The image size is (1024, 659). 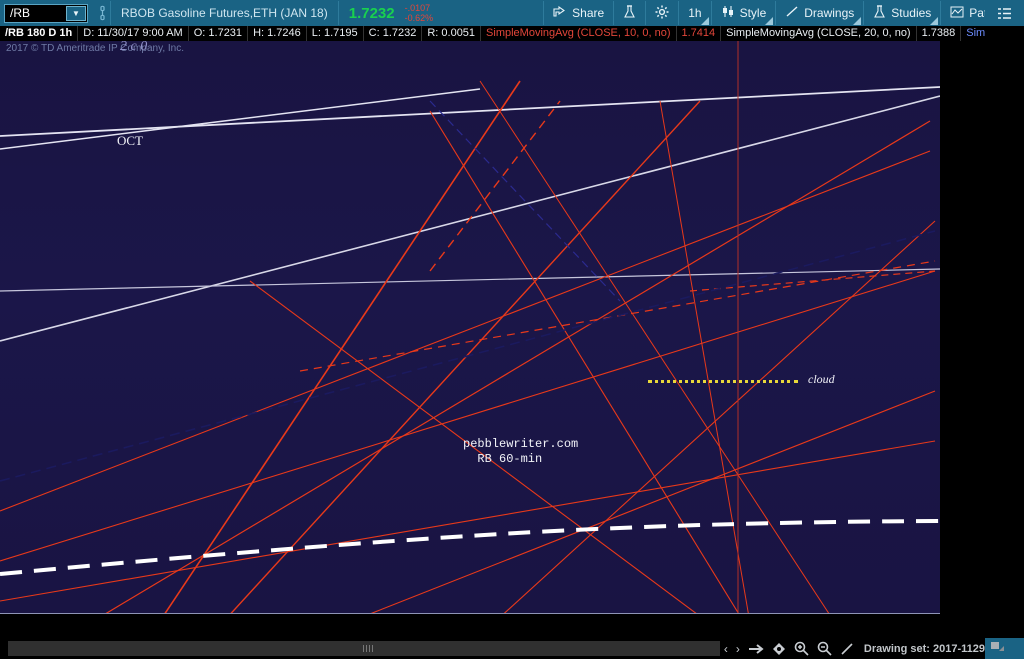 I want to click on chart-spec: /RB 180 D 1h, so click(x=39, y=33).